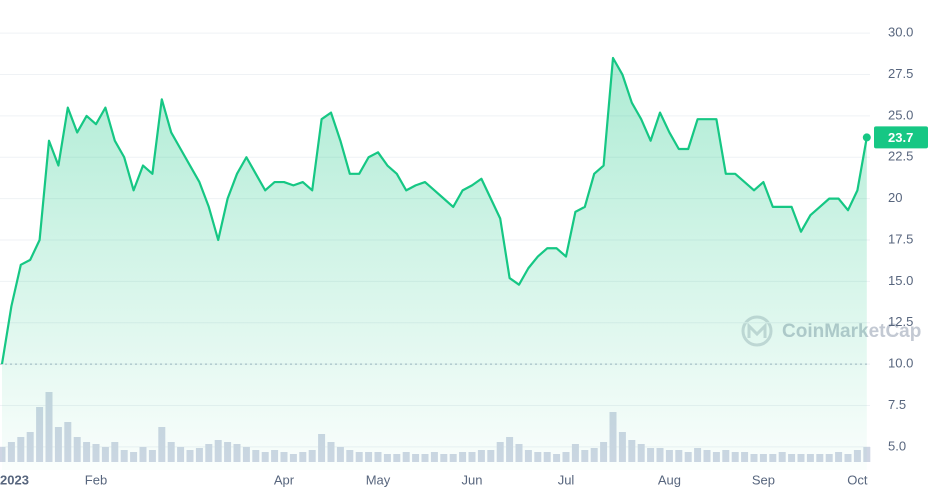 The image size is (928, 495). What do you see at coordinates (566, 479) in the screenshot?
I see `x-tick-label: Jul` at bounding box center [566, 479].